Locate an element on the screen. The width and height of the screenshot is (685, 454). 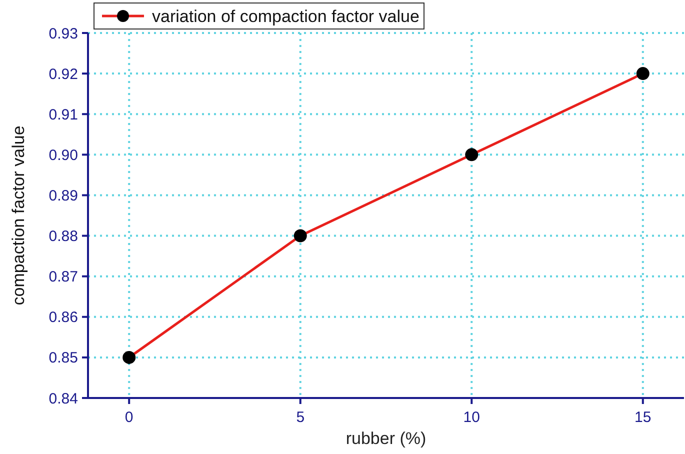
y-tick-label: 0.92 is located at coordinates (63, 74).